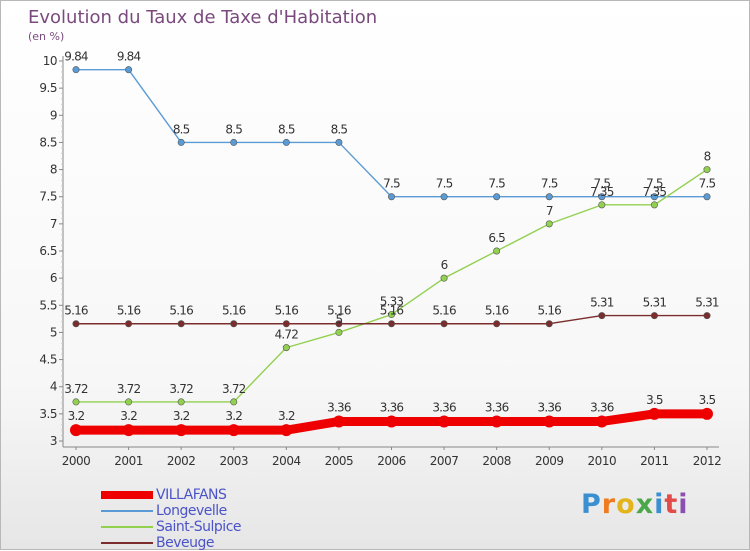  I want to click on x-tick-label: 2011, so click(654, 461).